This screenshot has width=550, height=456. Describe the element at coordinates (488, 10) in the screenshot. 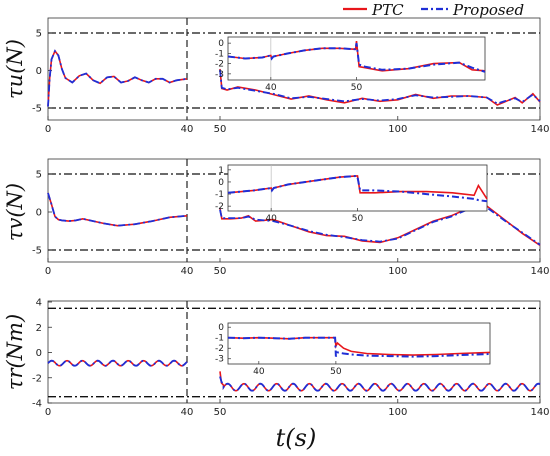

I see `legend-label-proposed: Proposed` at that location.